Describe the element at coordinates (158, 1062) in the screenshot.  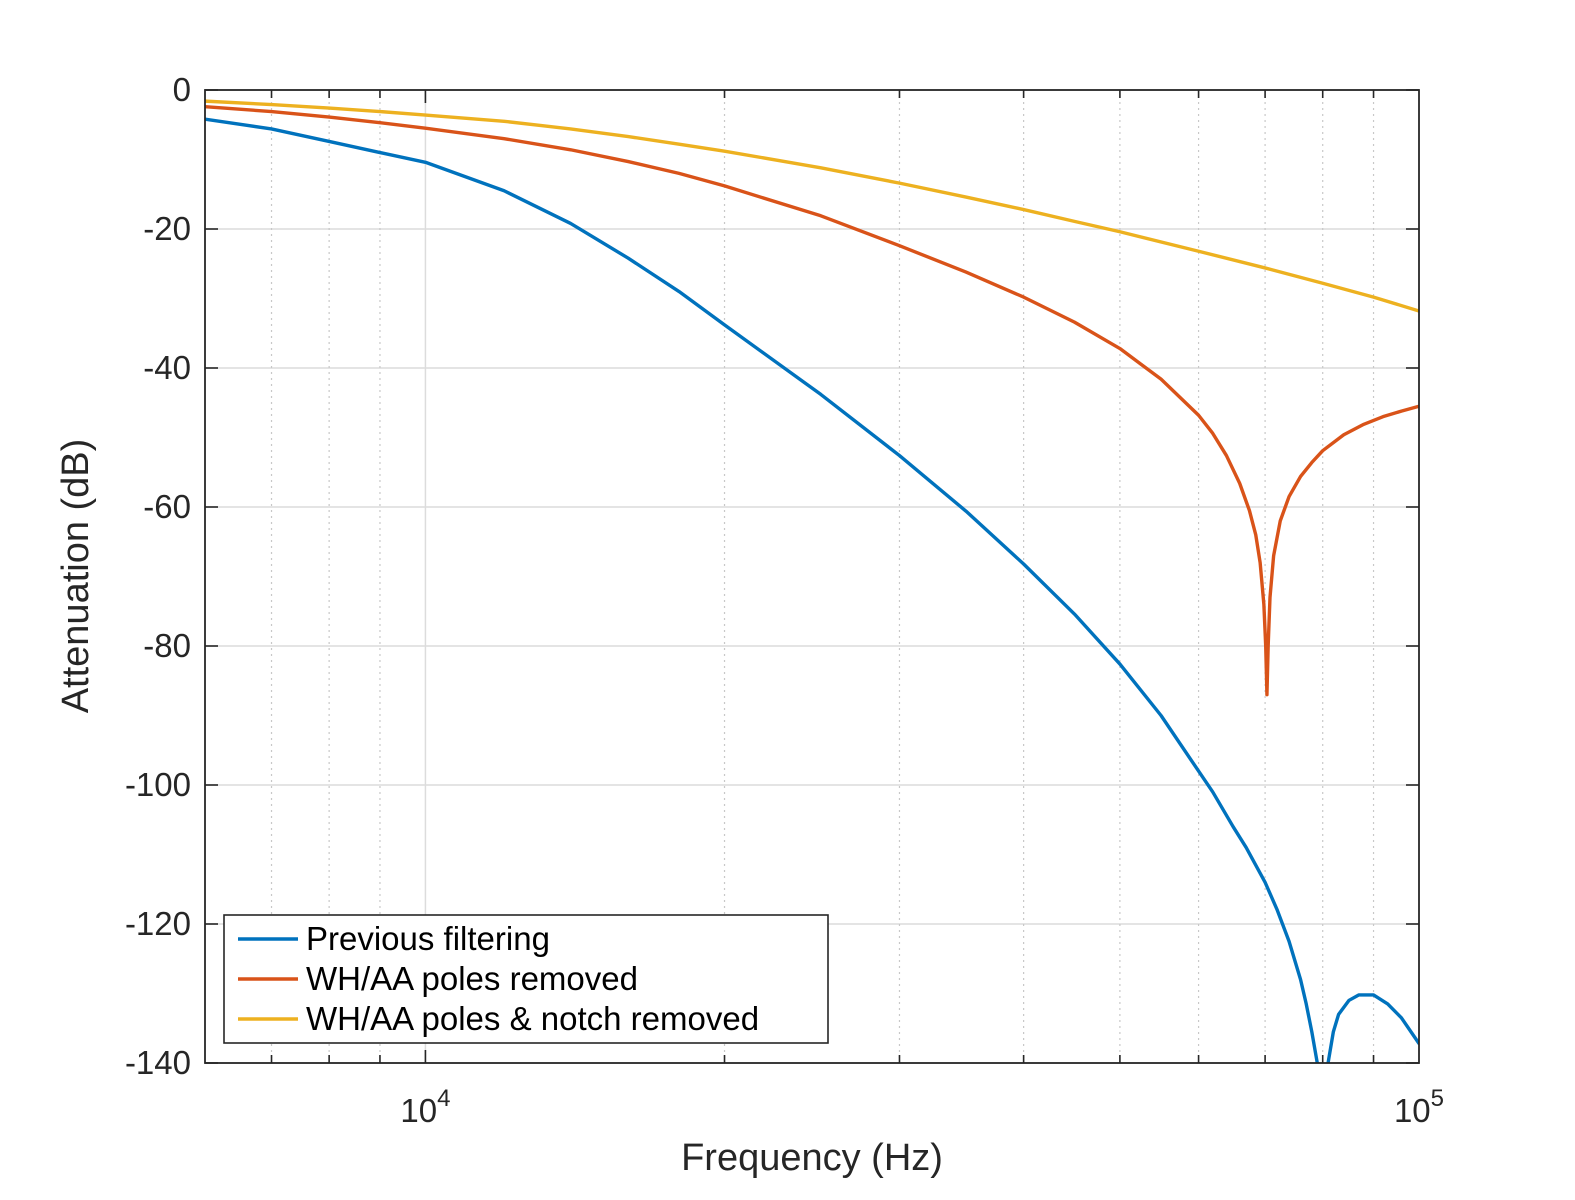
I see `y-tick-label: -140` at that location.